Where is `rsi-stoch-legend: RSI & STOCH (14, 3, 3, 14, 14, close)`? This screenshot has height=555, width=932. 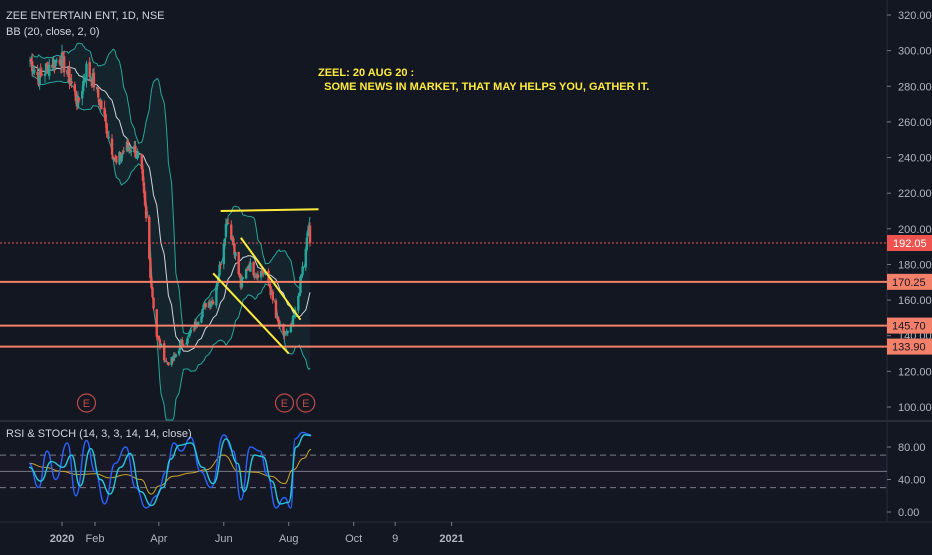 rsi-stoch-legend: RSI & STOCH (14, 3, 3, 14, 14, close) is located at coordinates (99, 434).